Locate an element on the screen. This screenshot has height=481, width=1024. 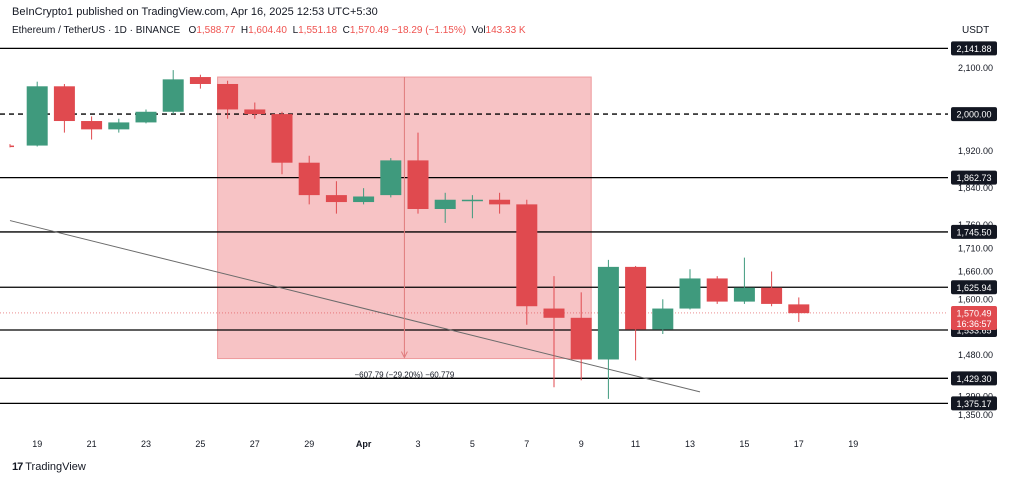
level-label-text: 1,429.30 is located at coordinates (973, 379).